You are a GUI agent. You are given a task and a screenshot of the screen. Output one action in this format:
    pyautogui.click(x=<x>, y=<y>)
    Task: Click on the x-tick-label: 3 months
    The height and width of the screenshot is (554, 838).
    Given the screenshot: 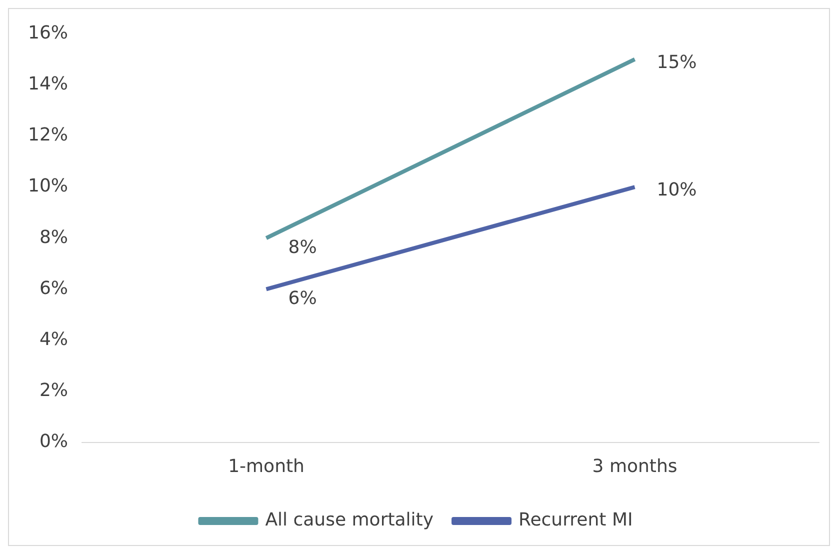 What is the action you would take?
    pyautogui.click(x=635, y=466)
    